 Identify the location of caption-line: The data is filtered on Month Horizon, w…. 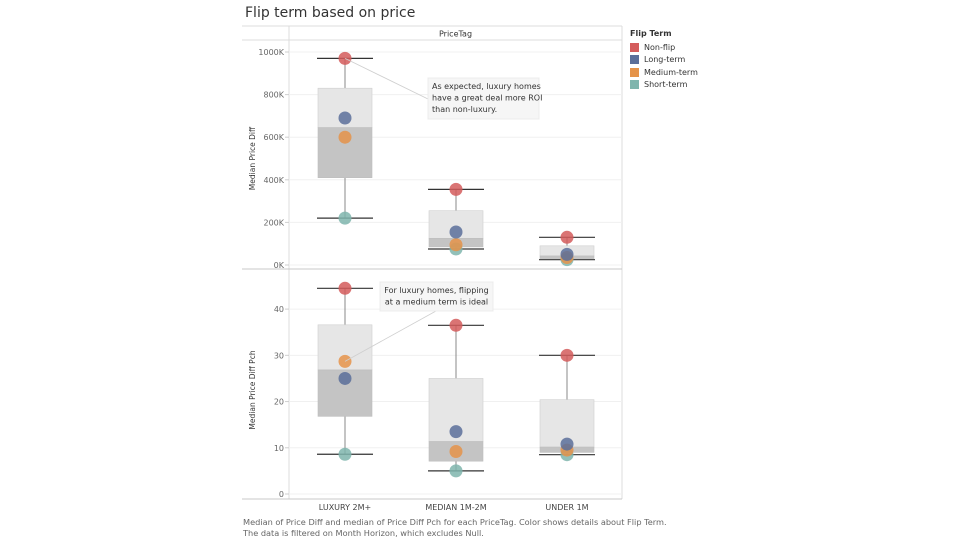
(363, 533).